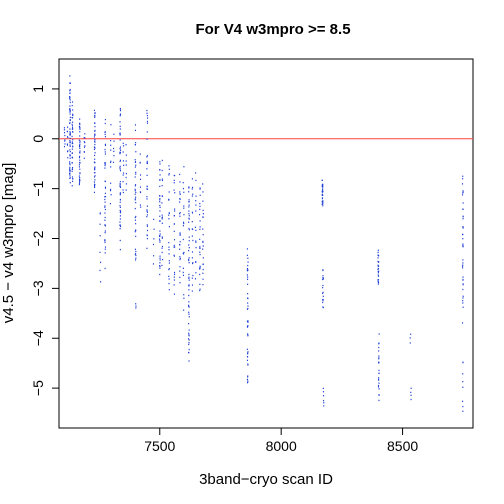 This screenshot has height=504, width=504. What do you see at coordinates (44, 240) in the screenshot?
I see `y-axis: 1 0 −1 −2 −3 −4 −5` at bounding box center [44, 240].